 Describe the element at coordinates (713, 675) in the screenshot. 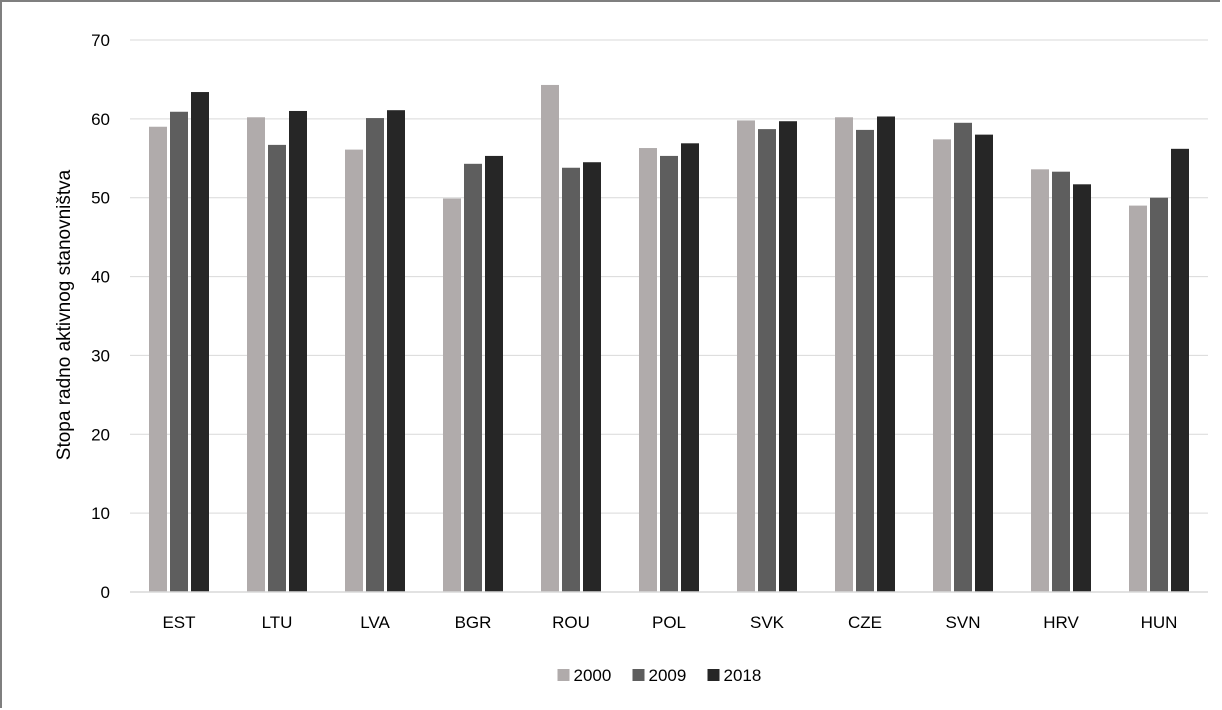

I see `legend-swatch-2018` at that location.